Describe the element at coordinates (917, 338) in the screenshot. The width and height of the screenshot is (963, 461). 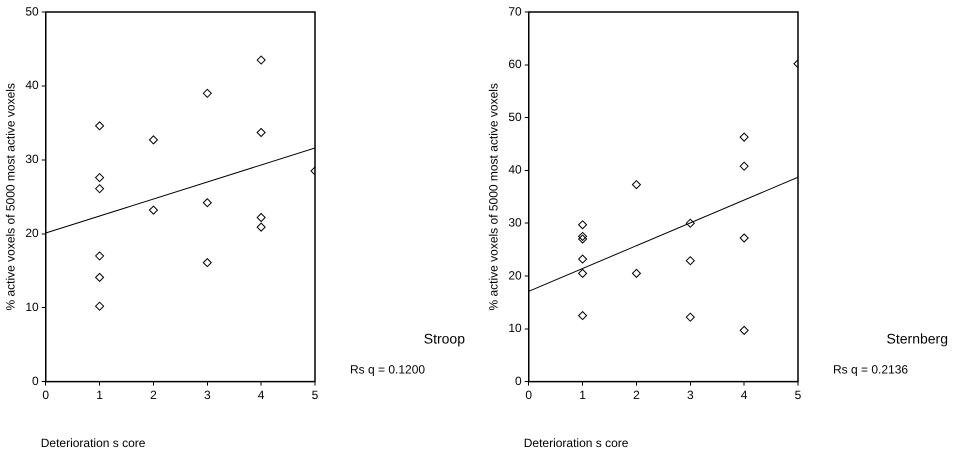
I see `text: Sternberg` at that location.